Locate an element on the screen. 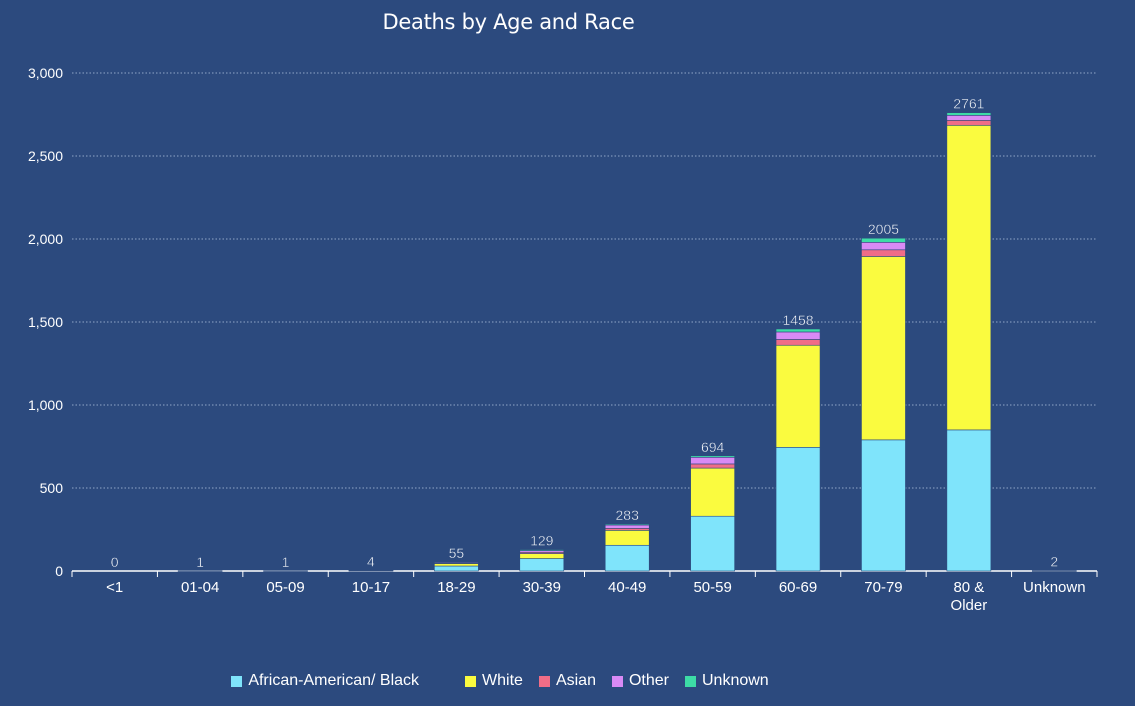  x-tick-label: 80 & Older is located at coordinates (969, 596).